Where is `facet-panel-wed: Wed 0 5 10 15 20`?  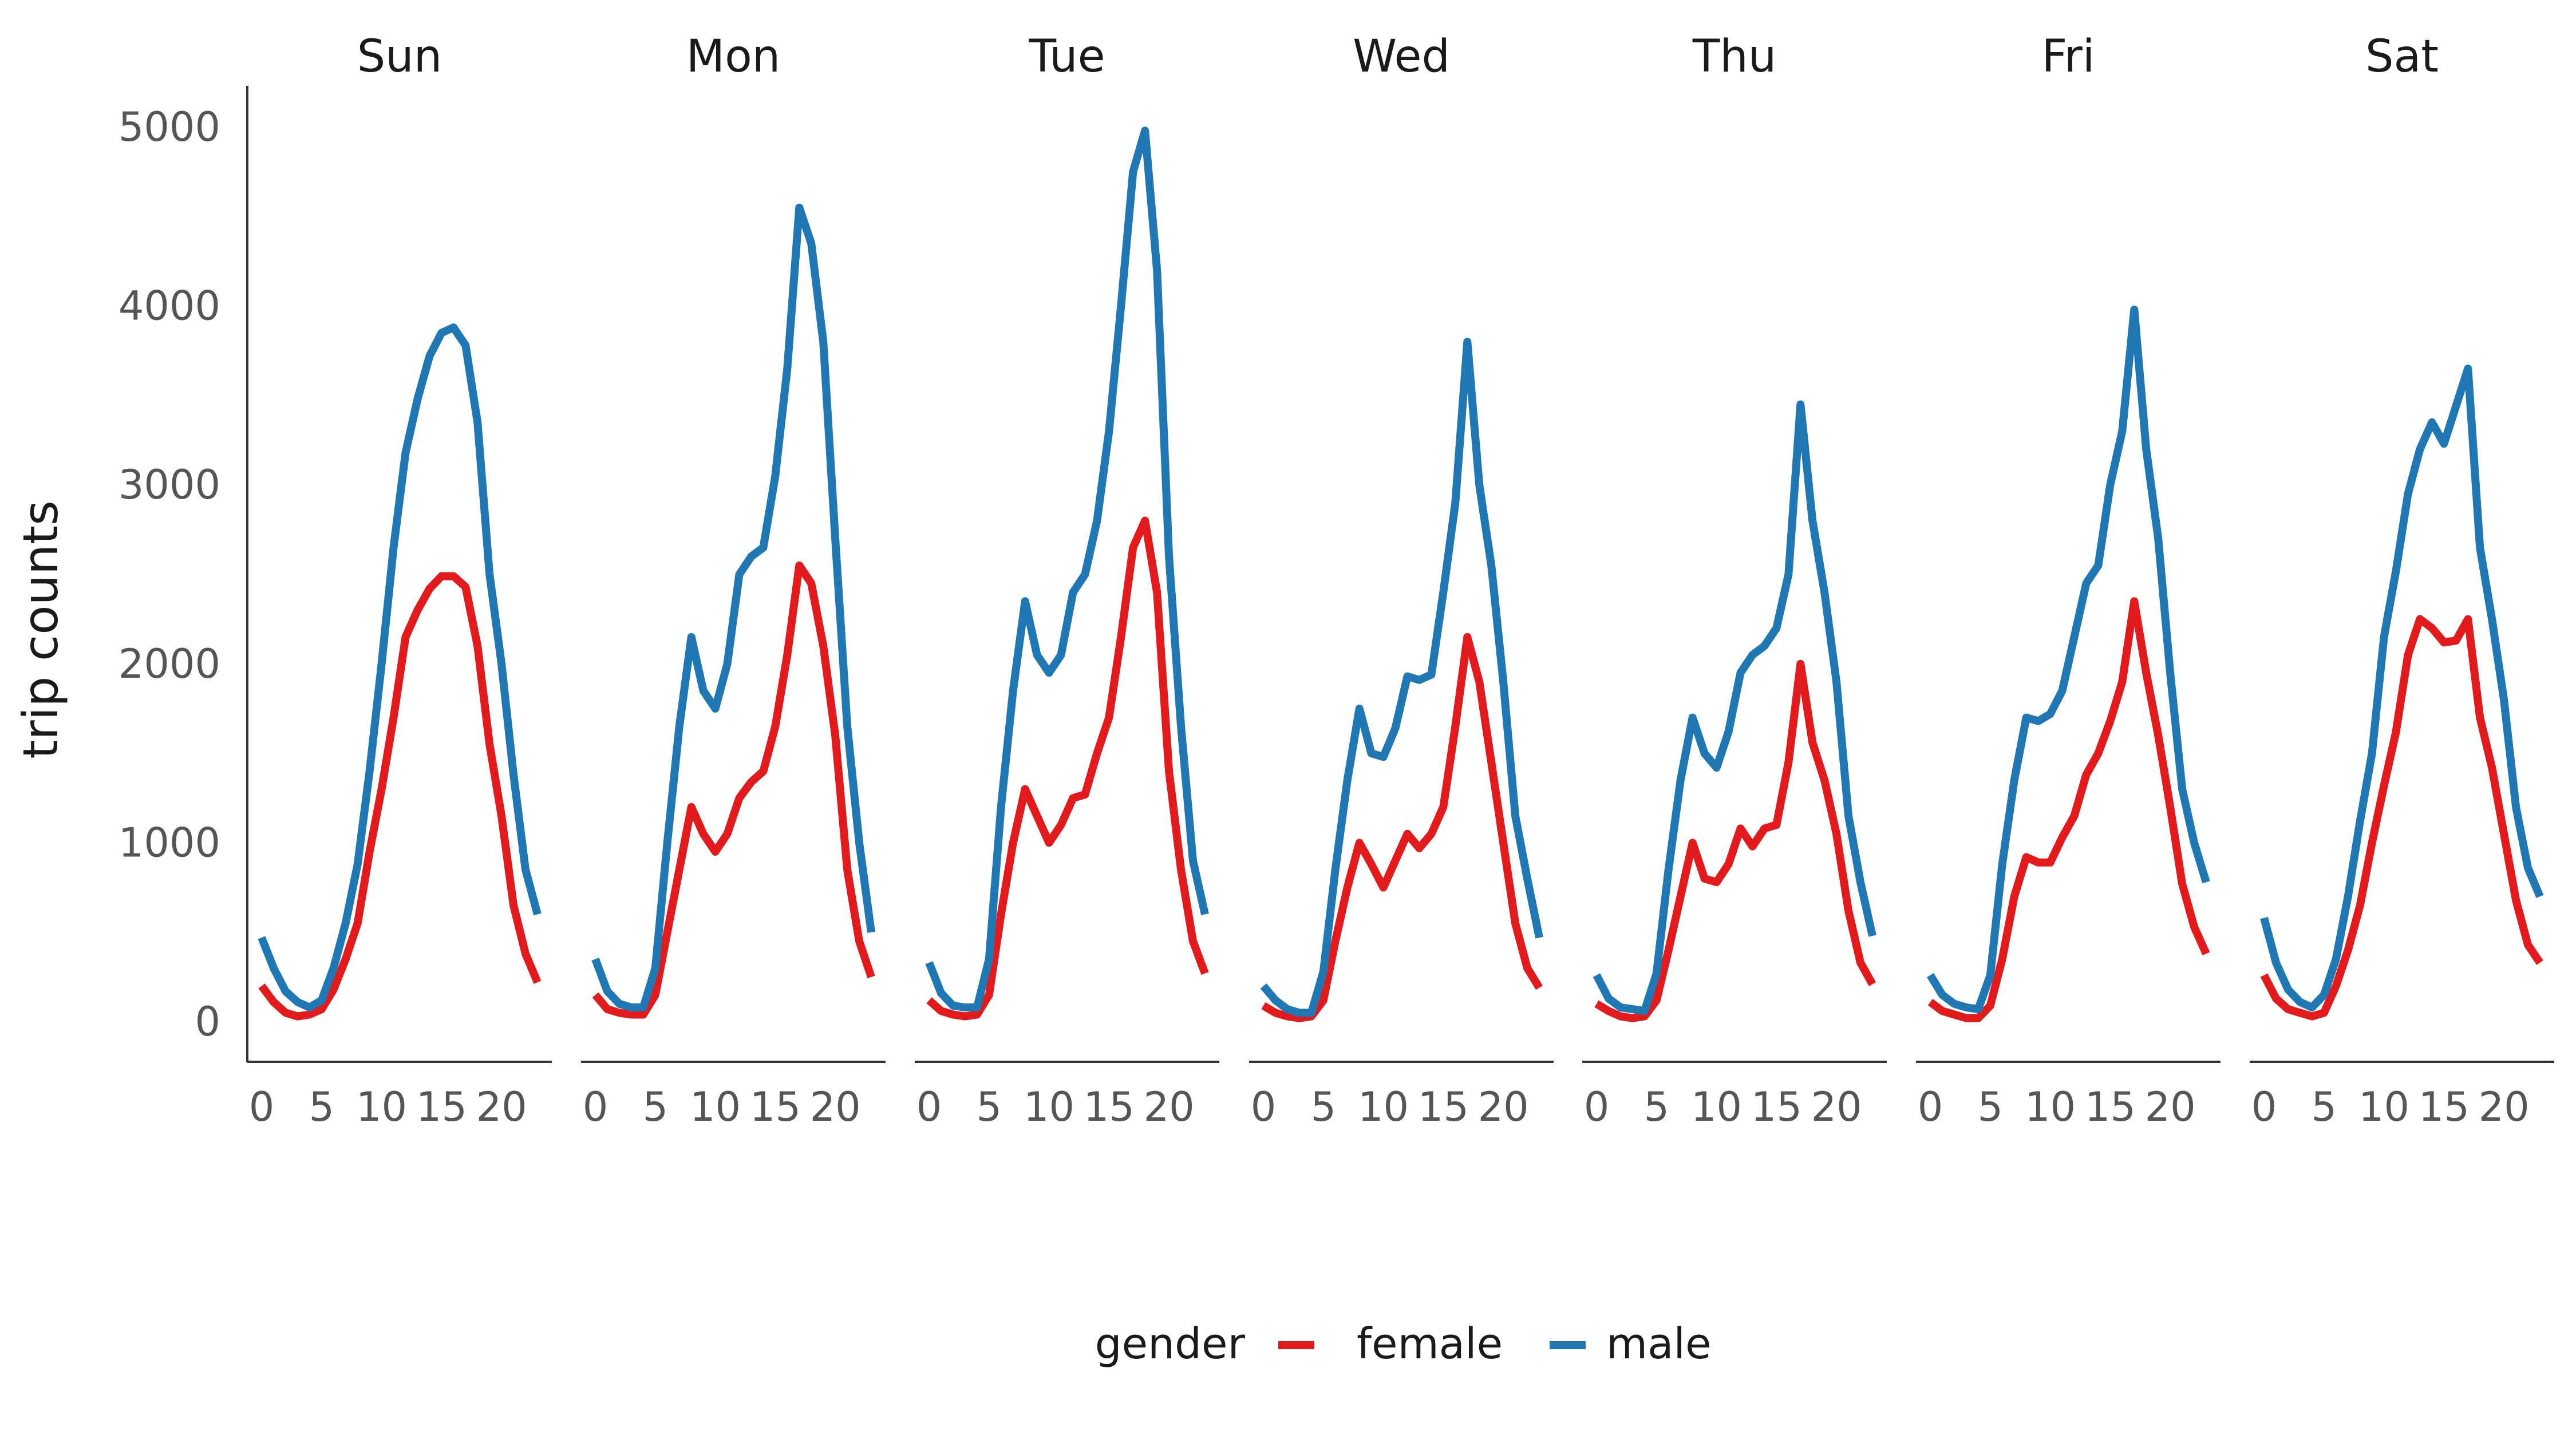
facet-panel-wed: Wed 0 5 10 15 20 is located at coordinates (1401, 580).